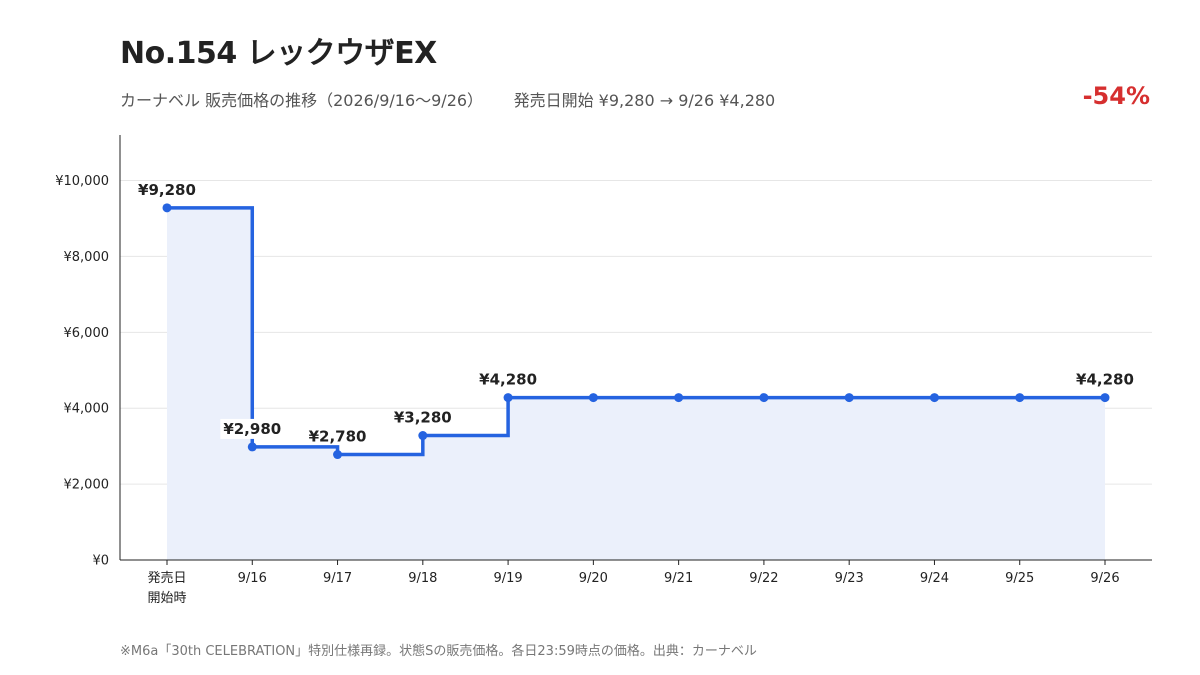 The height and width of the screenshot is (675, 1200). What do you see at coordinates (423, 418) in the screenshot?
I see `data-label: ¥3,280` at bounding box center [423, 418].